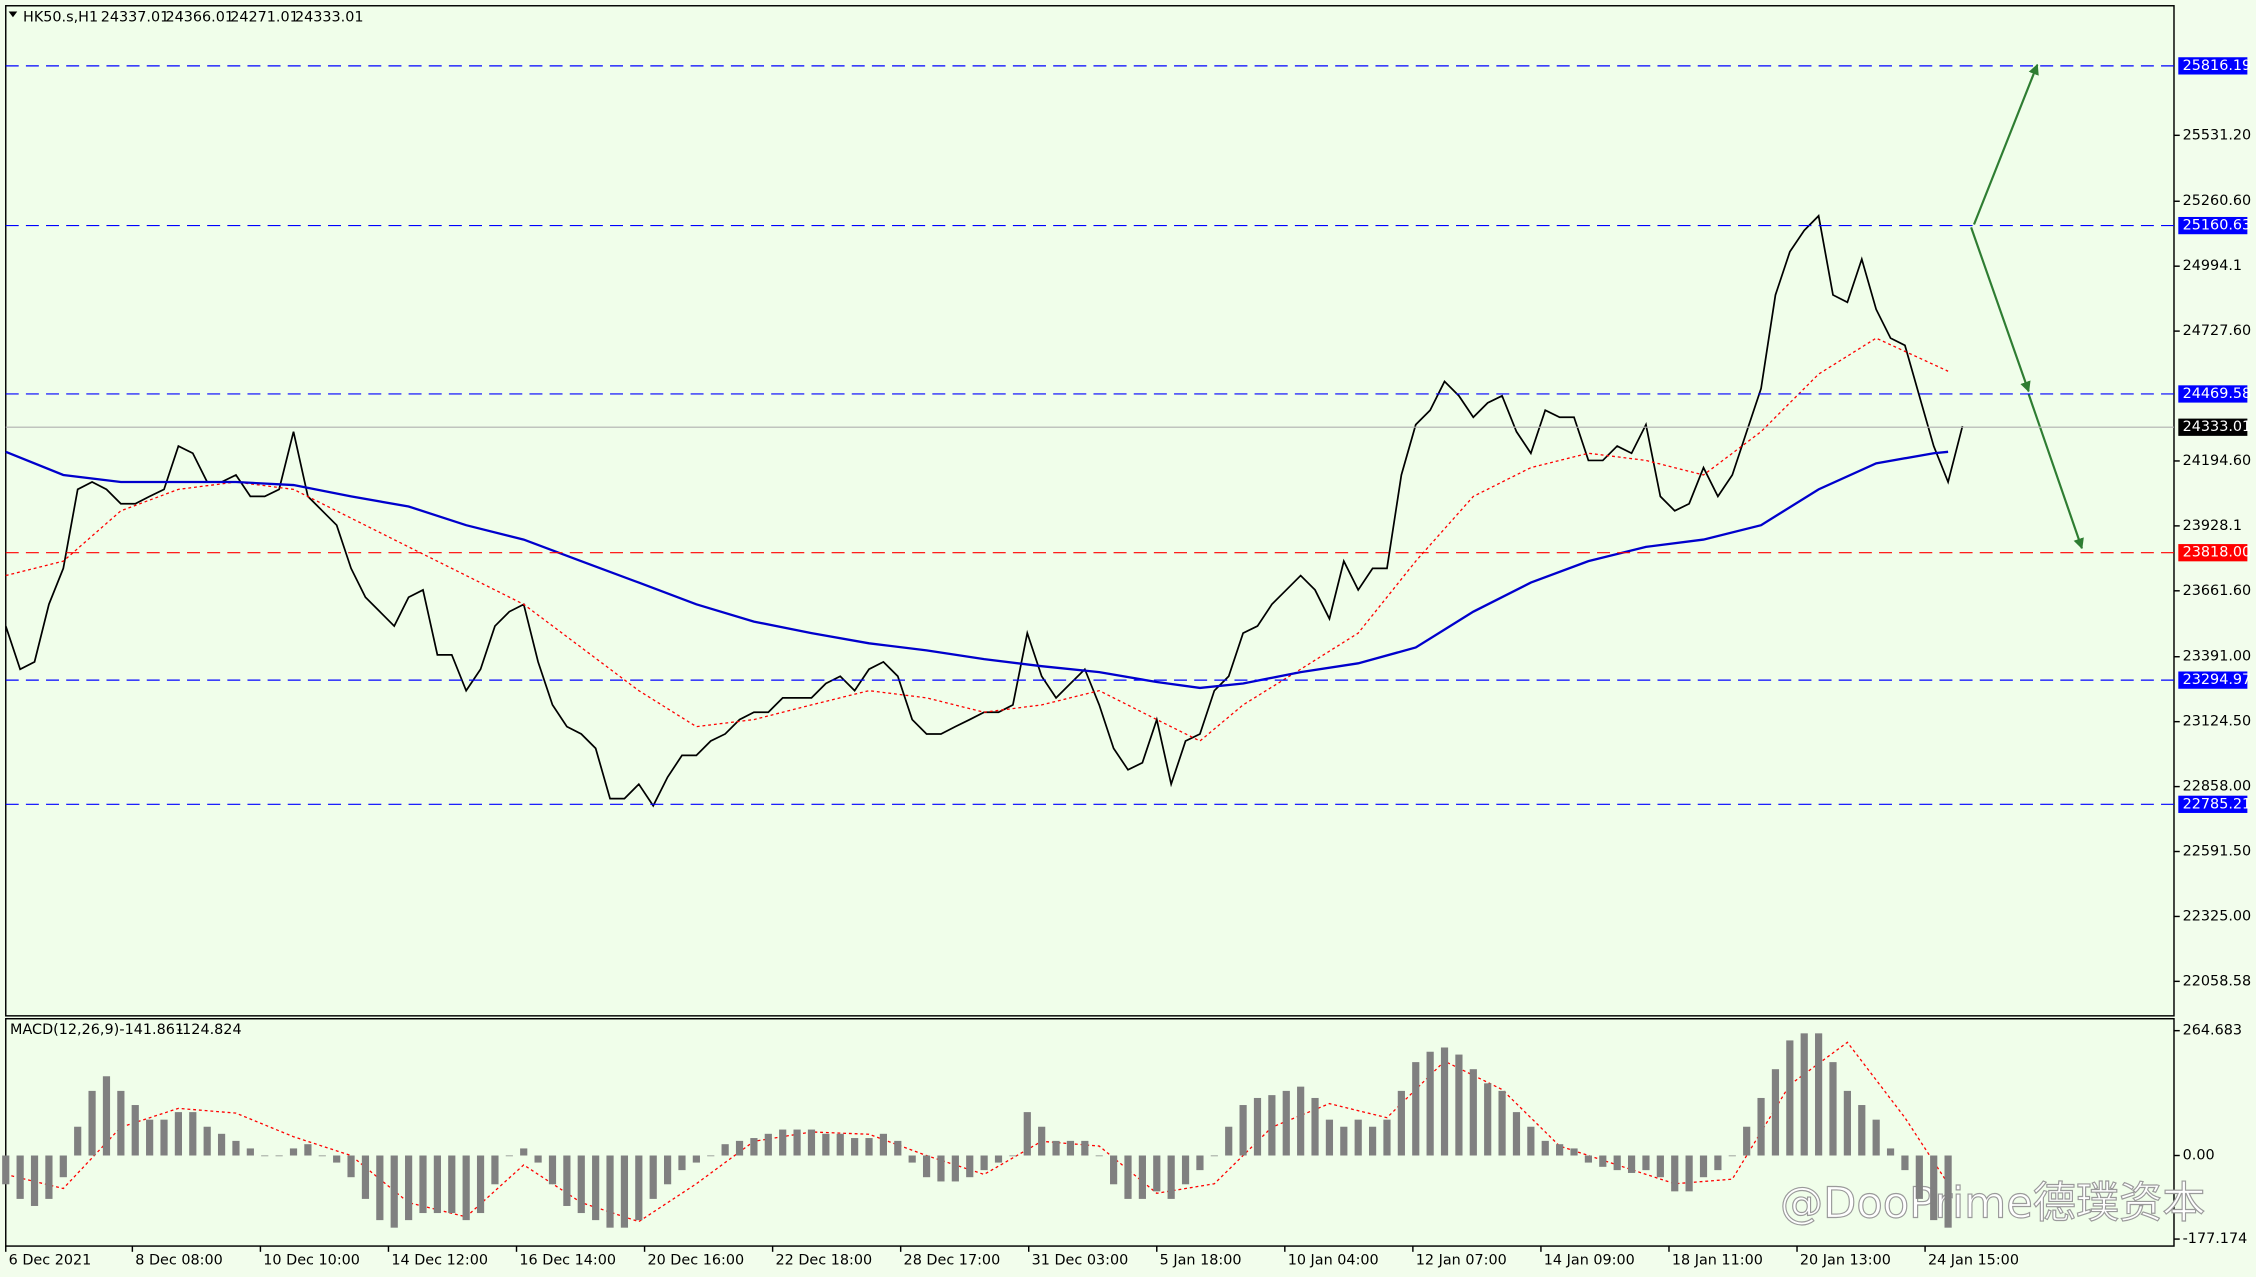 This screenshot has width=2256, height=1277. Describe the element at coordinates (2217, 680) in the screenshot. I see `level-label: 23294.97` at that location.